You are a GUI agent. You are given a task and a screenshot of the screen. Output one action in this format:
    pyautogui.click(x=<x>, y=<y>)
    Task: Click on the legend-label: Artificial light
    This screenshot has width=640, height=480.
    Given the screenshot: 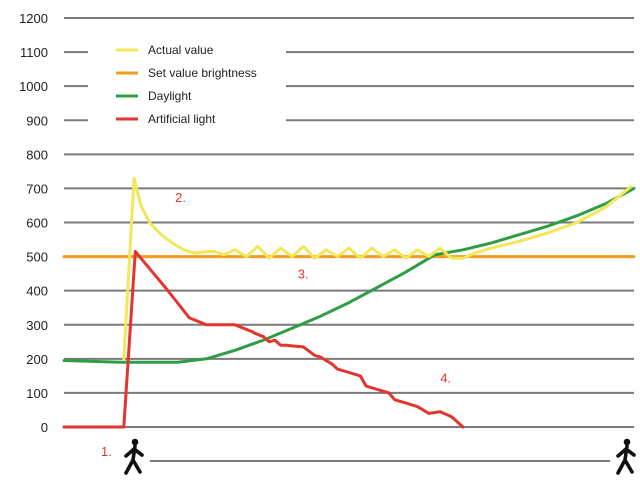 What is the action you would take?
    pyautogui.click(x=182, y=119)
    